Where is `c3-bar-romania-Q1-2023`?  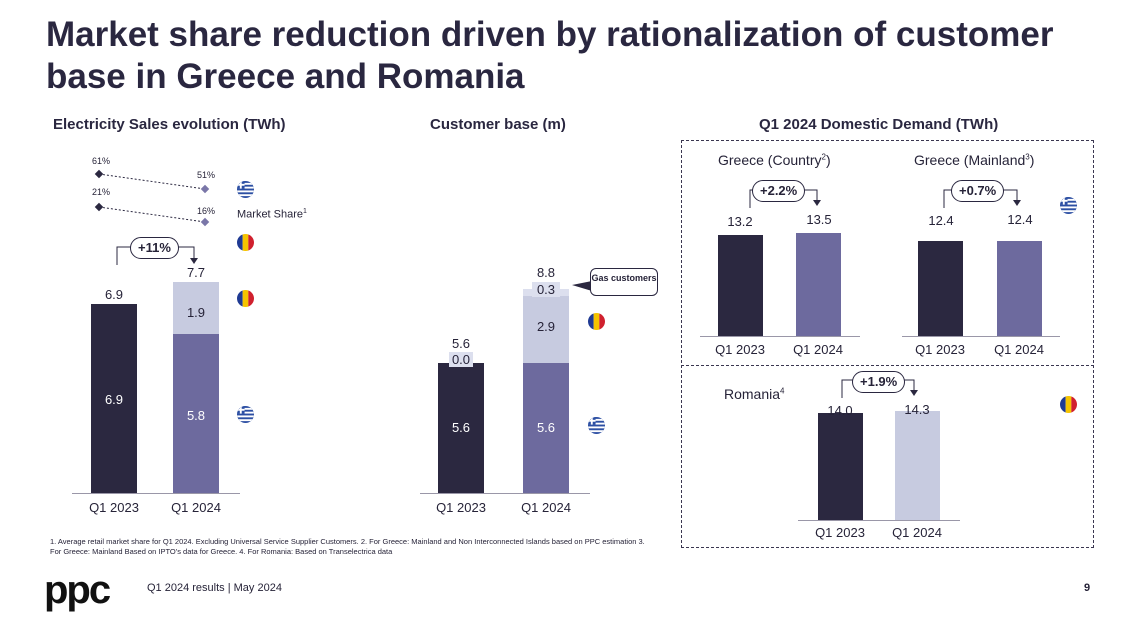
c3-bar-romania-Q1-2023 is located at coordinates (840, 466).